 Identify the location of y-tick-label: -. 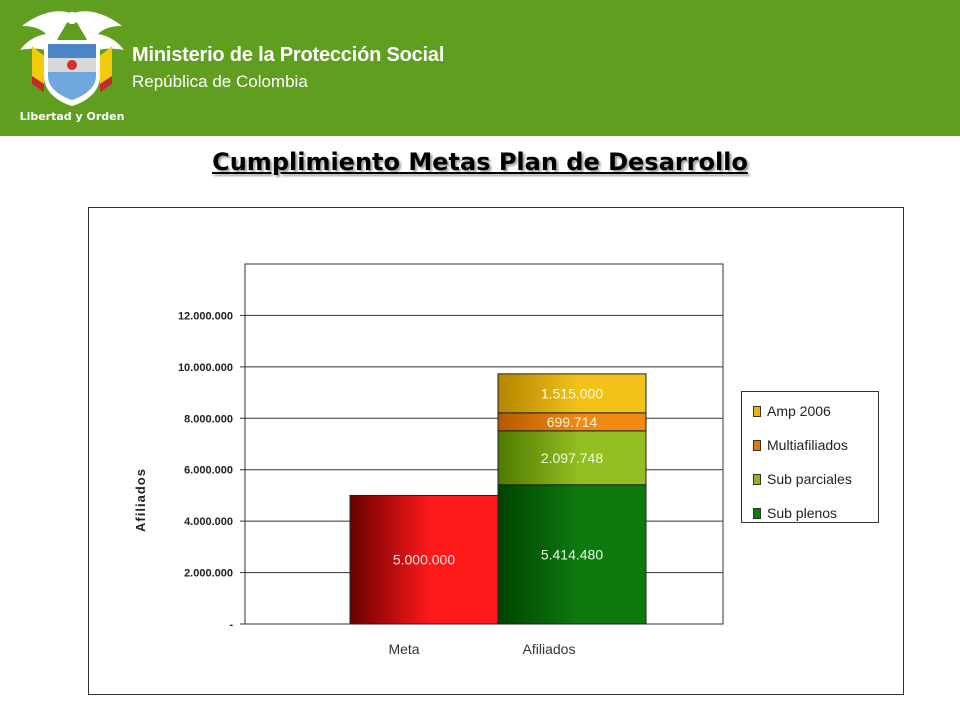
(231, 625).